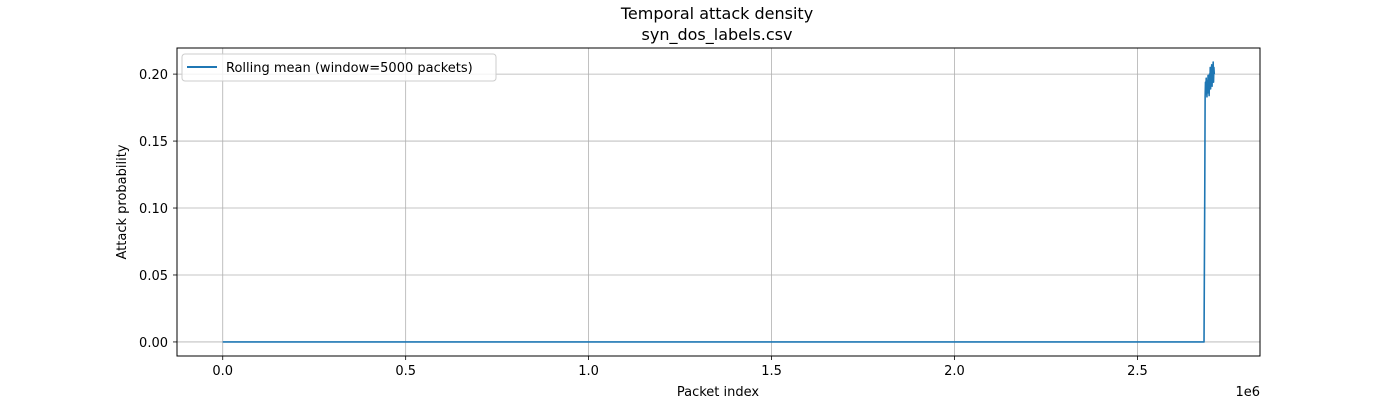  I want to click on legend-label: Rolling mean (window=5000 packets), so click(349, 68).